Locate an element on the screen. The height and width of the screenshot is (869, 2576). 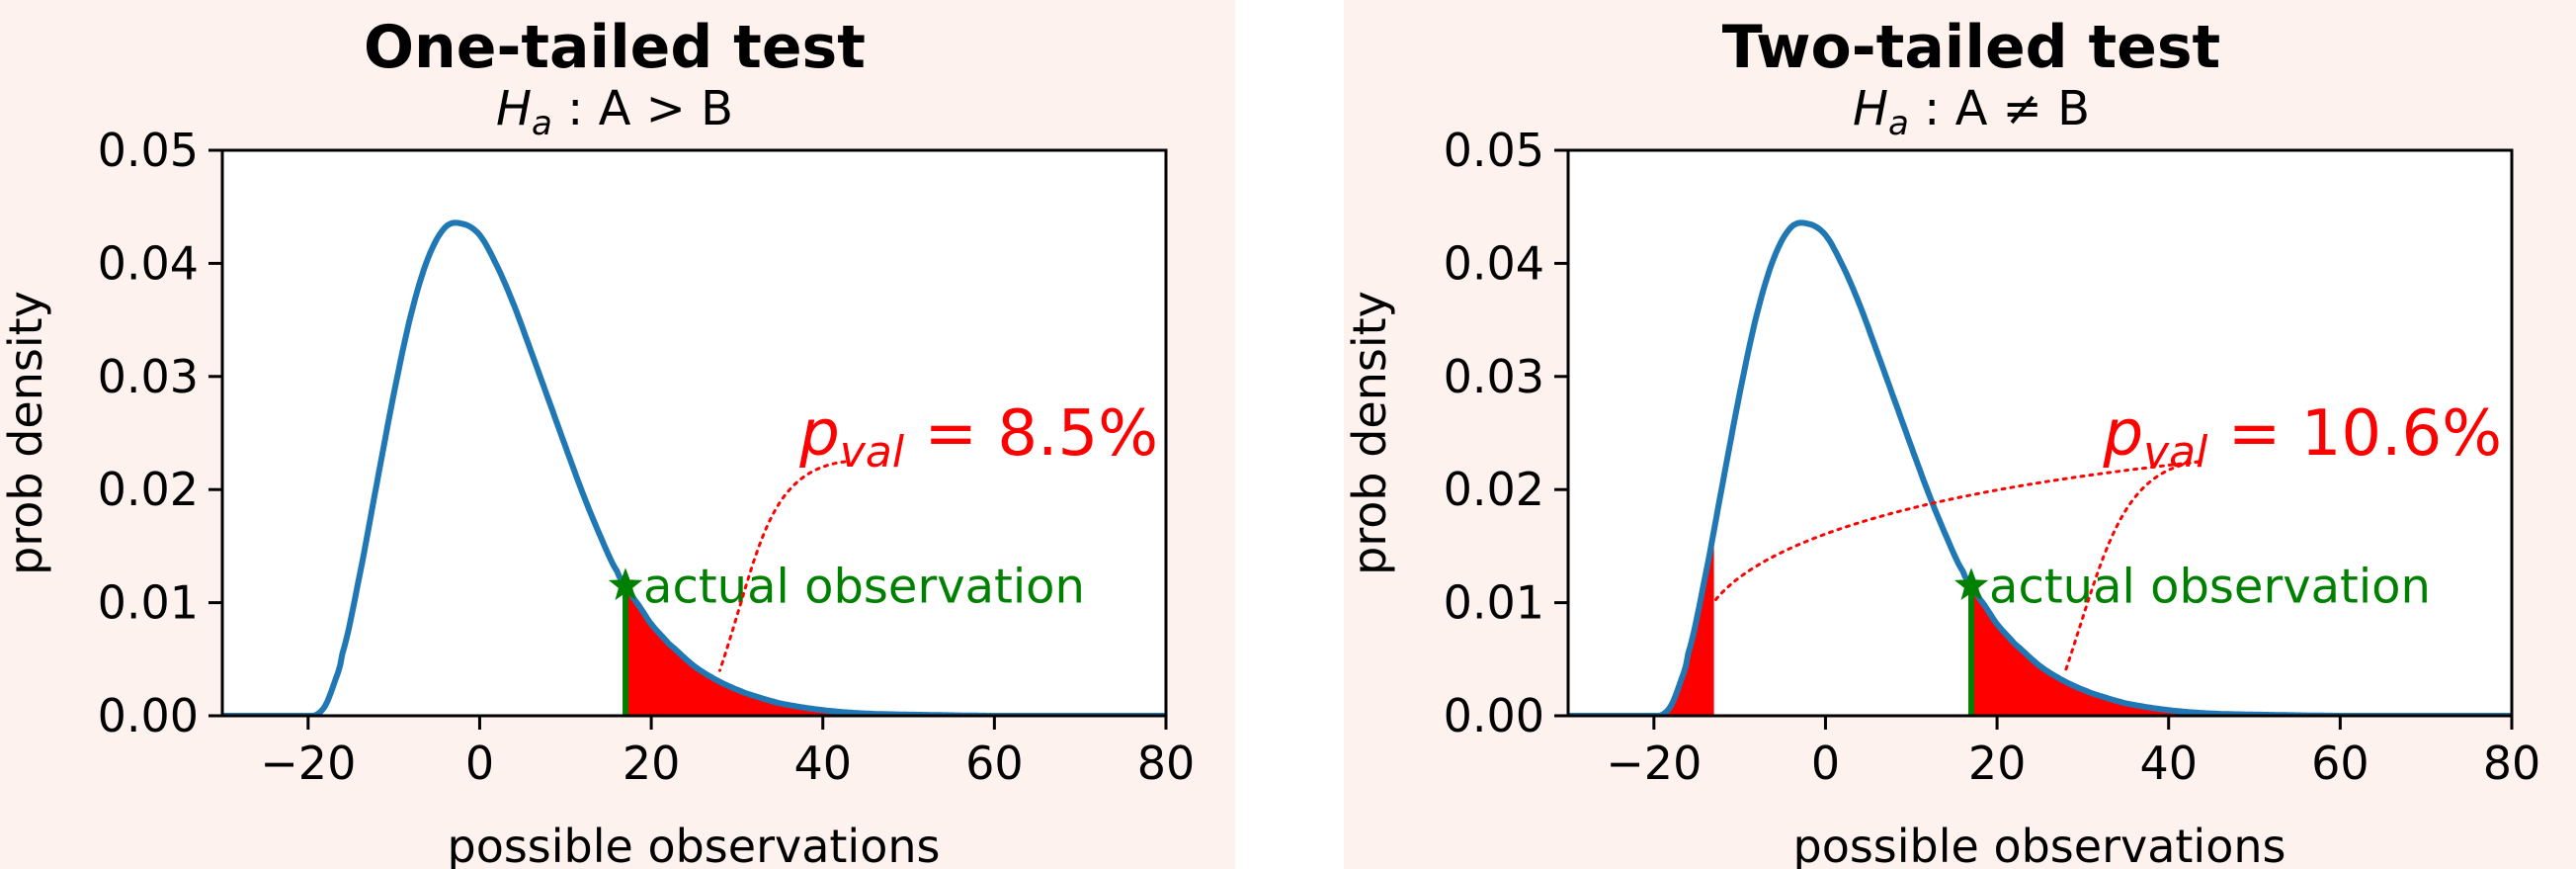
pval-value: = 8.5% is located at coordinates (1031, 434).